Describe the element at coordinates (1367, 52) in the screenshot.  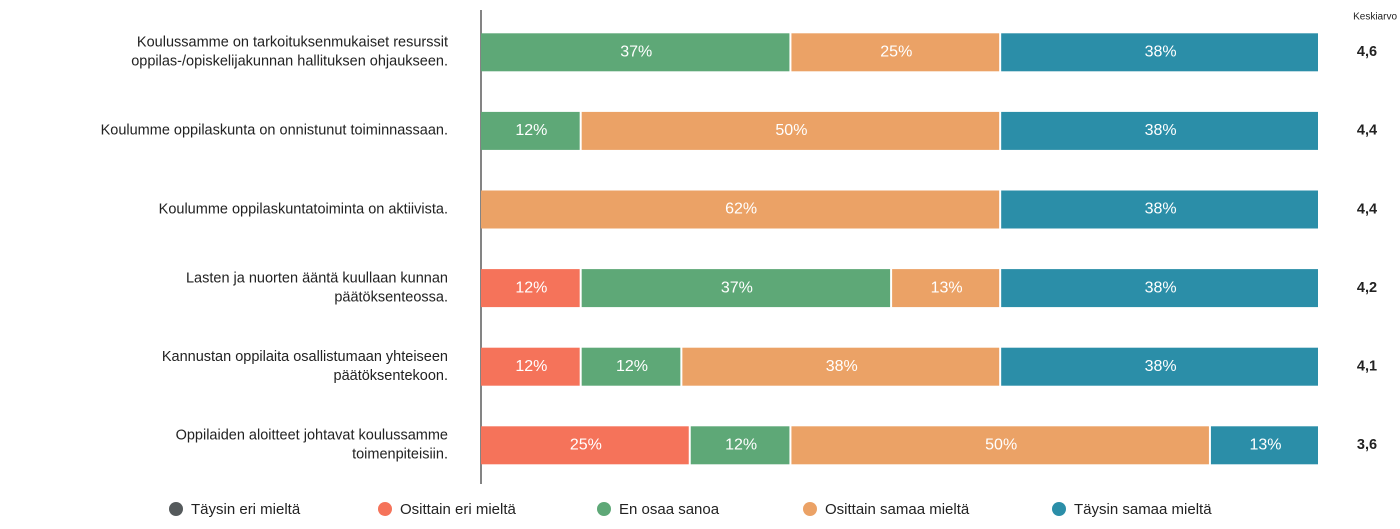
I see `average-label: 4,6` at that location.